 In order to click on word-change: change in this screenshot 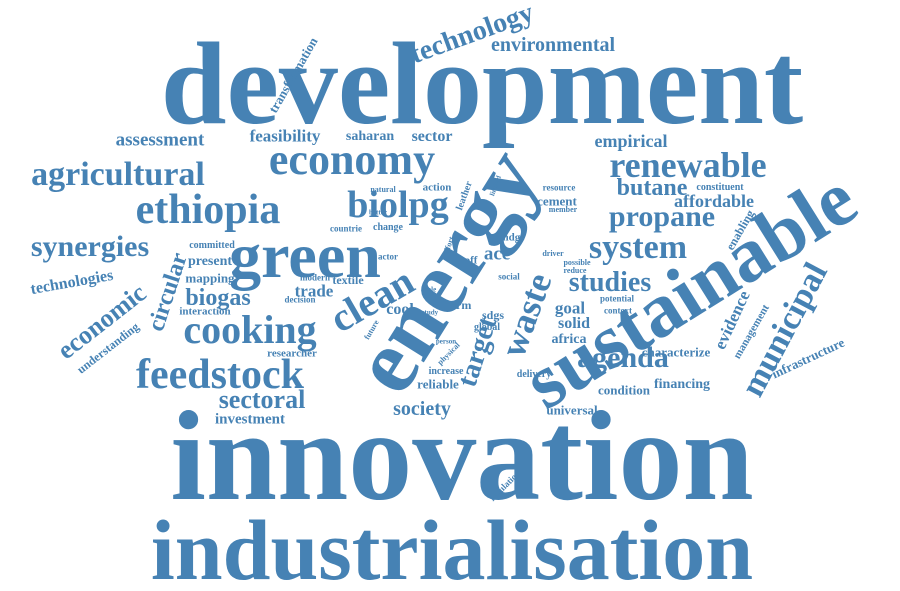, I will do `click(388, 227)`.